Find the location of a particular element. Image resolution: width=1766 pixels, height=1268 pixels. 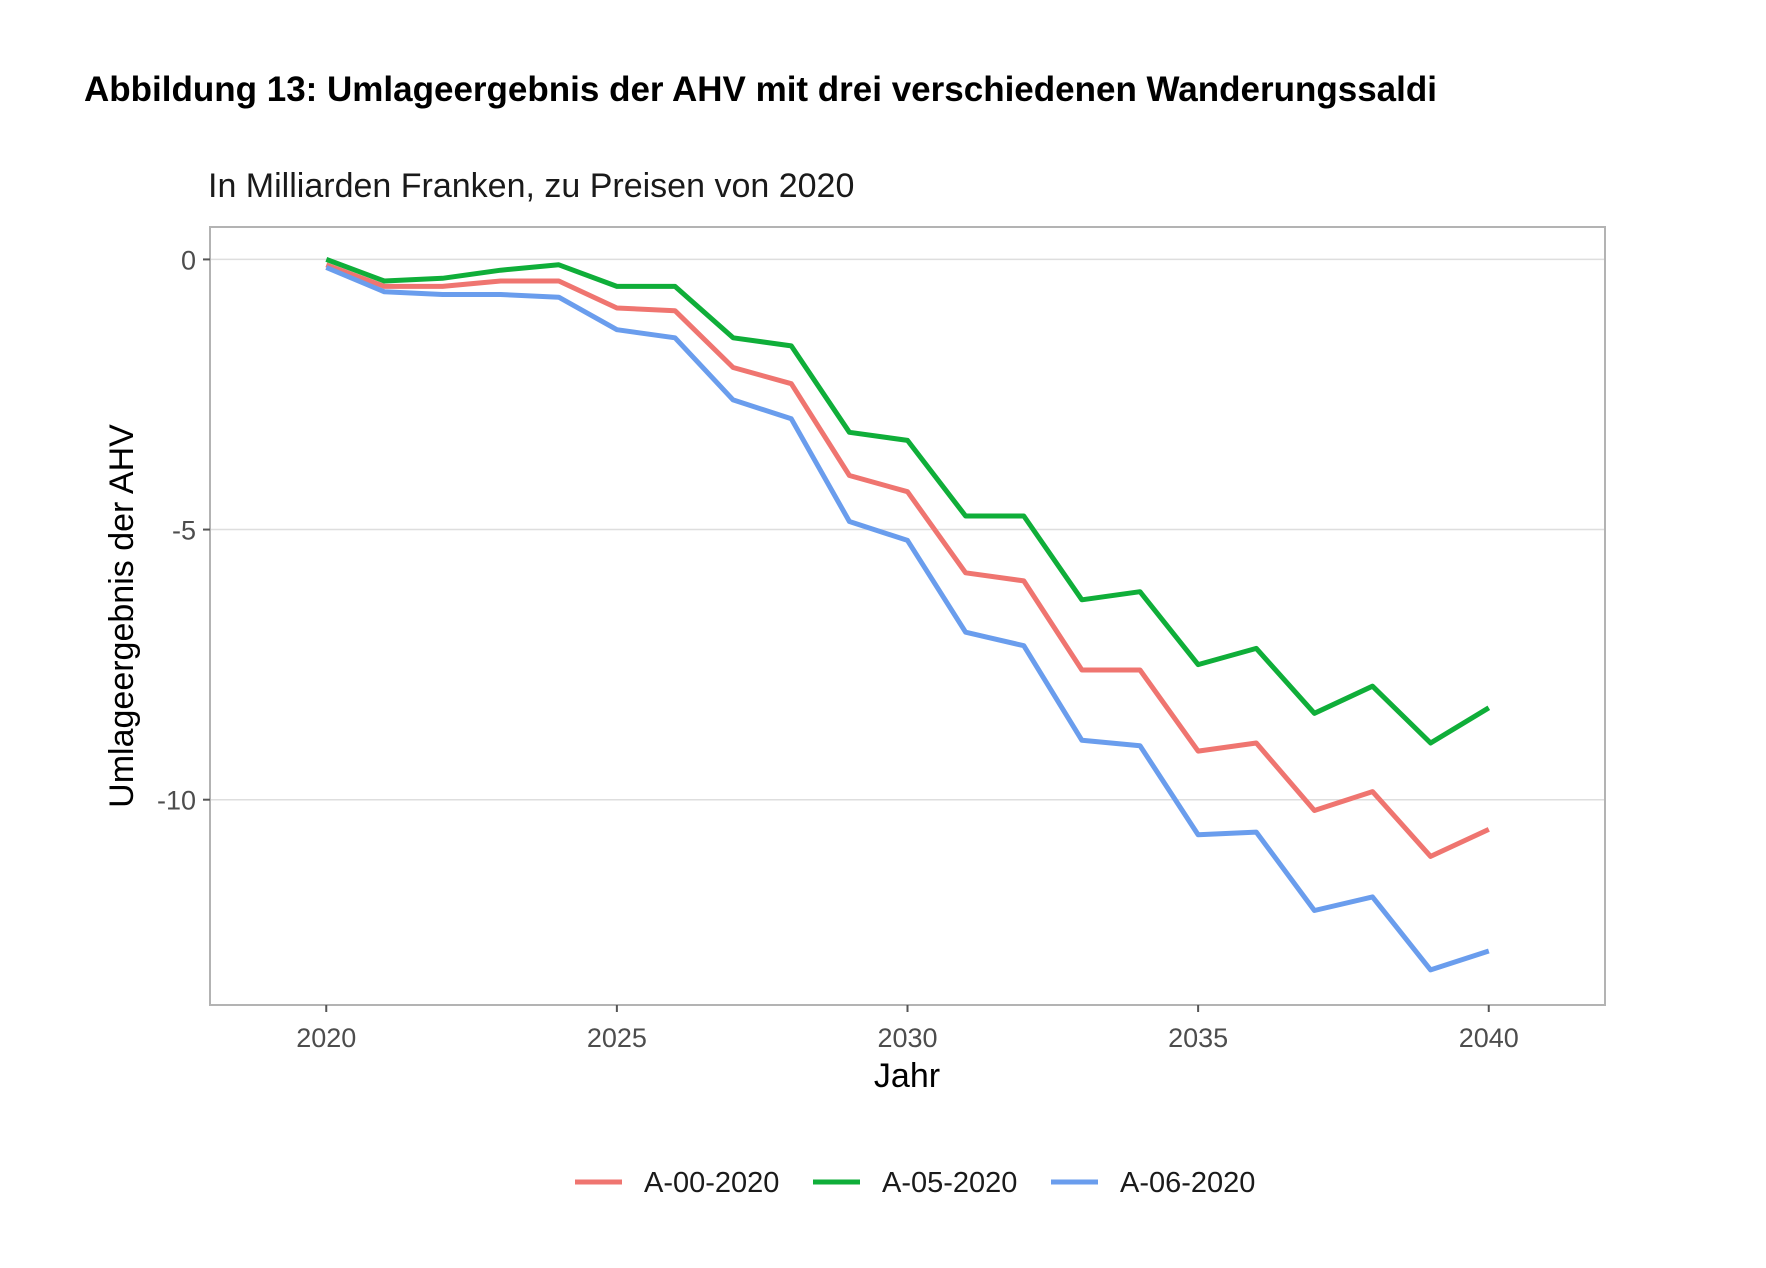

x-tick-label: 2035 is located at coordinates (1198, 1038).